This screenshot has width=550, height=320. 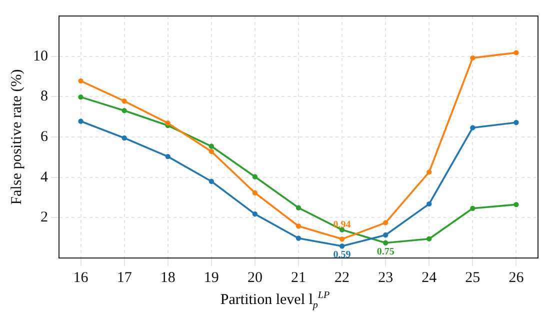 I want to click on x-tick-label: 19, so click(x=211, y=278).